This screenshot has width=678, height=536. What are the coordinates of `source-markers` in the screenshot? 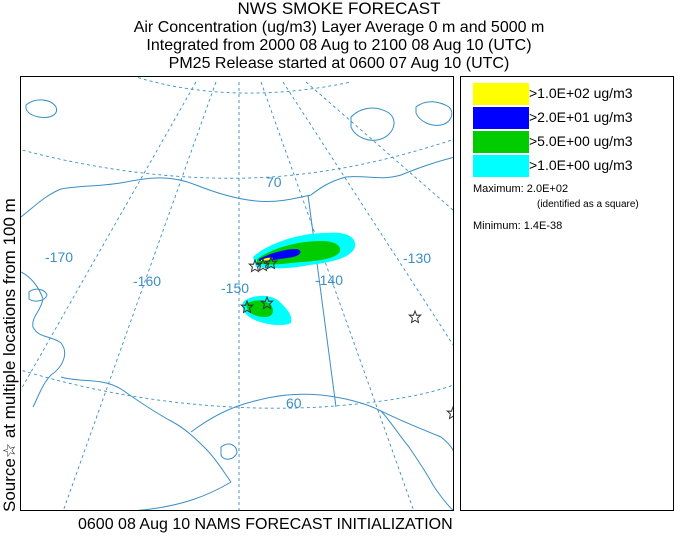 It's located at (346, 337).